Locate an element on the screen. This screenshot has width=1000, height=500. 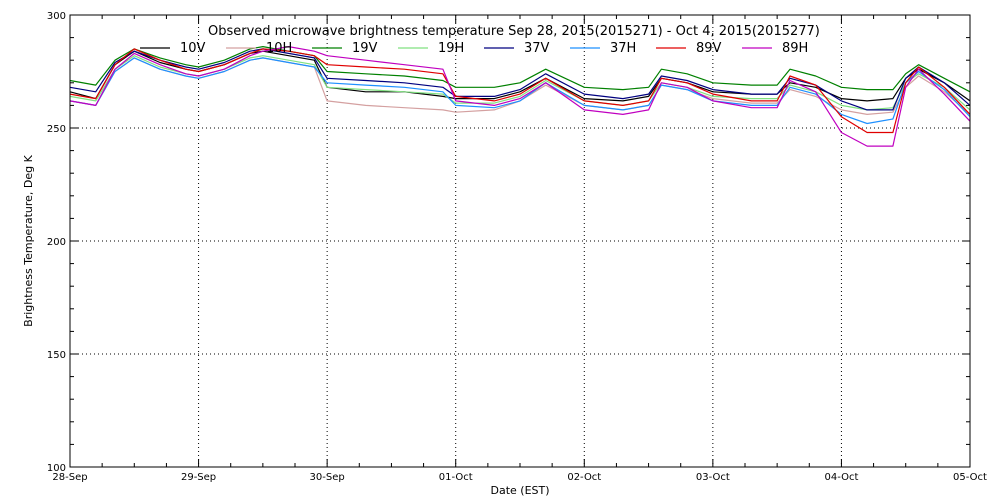
legend: 10V 10H 19V 19H 37V 37H 89V 89H is located at coordinates (474, 48).